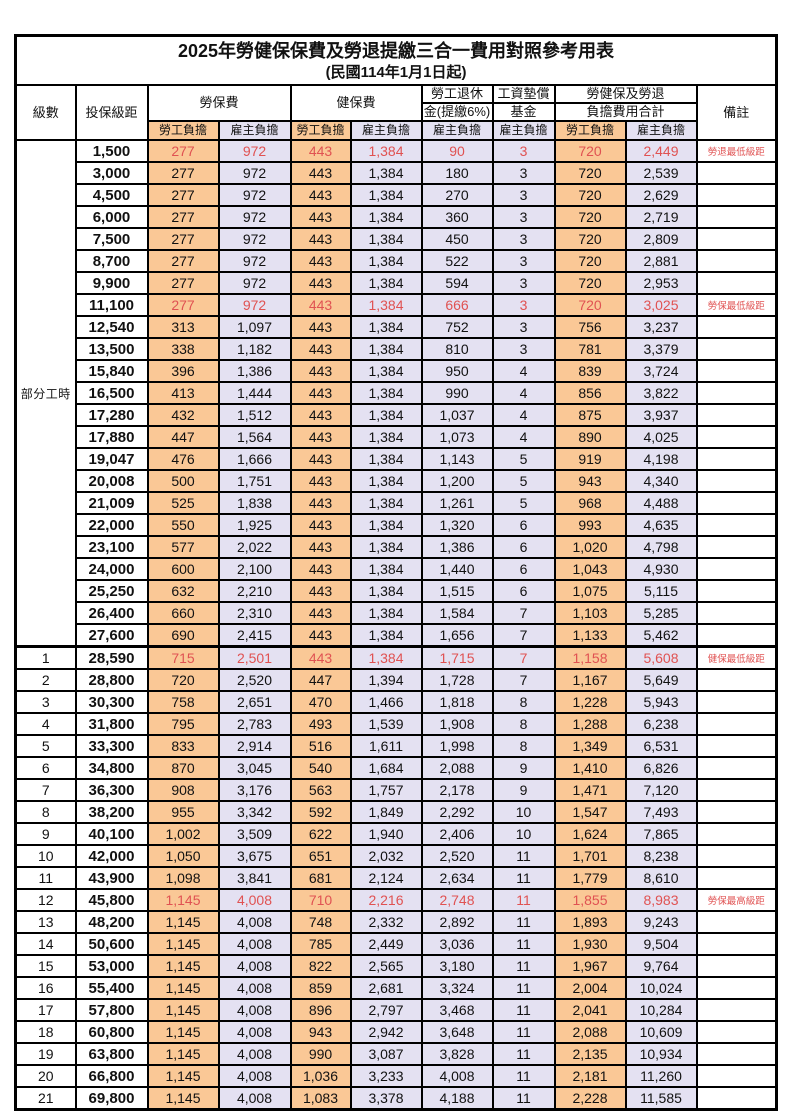 The image size is (791, 1120). Describe the element at coordinates (254, 988) in the screenshot. I see `labor-insurance-employer-cell: 4,008` at that location.